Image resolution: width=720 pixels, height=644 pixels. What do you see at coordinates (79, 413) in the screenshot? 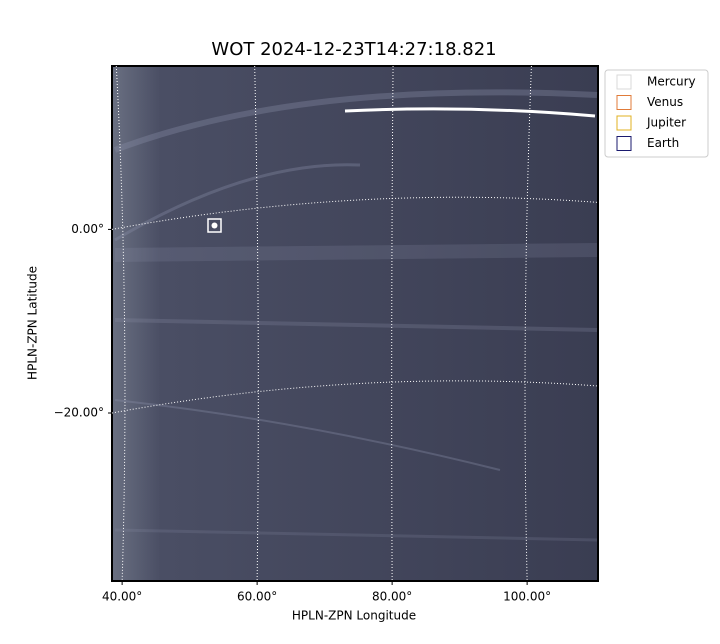
I see `y-tick-label: −20.00°` at bounding box center [79, 413].